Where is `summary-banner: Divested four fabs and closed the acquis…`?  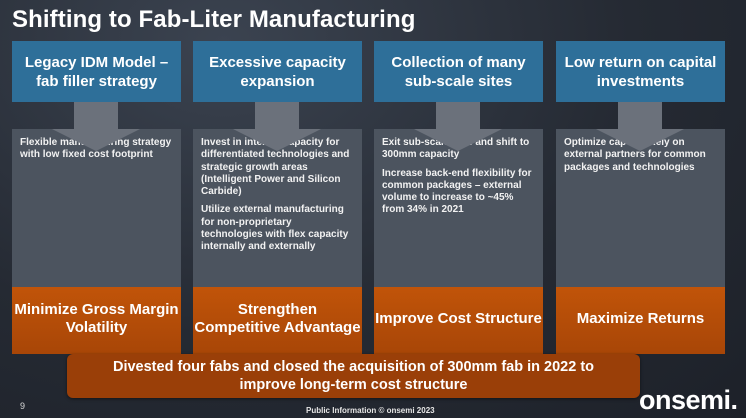 summary-banner: Divested four fabs and closed the acquis… is located at coordinates (353, 376).